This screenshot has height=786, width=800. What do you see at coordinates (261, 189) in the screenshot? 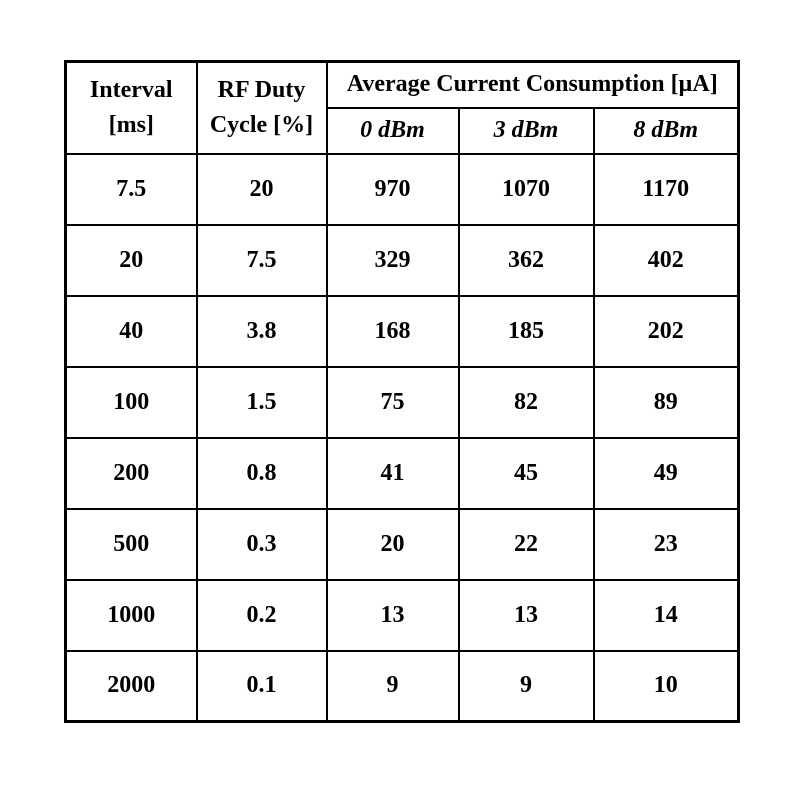
I see `cell-duty-cycle: 20` at bounding box center [261, 189].